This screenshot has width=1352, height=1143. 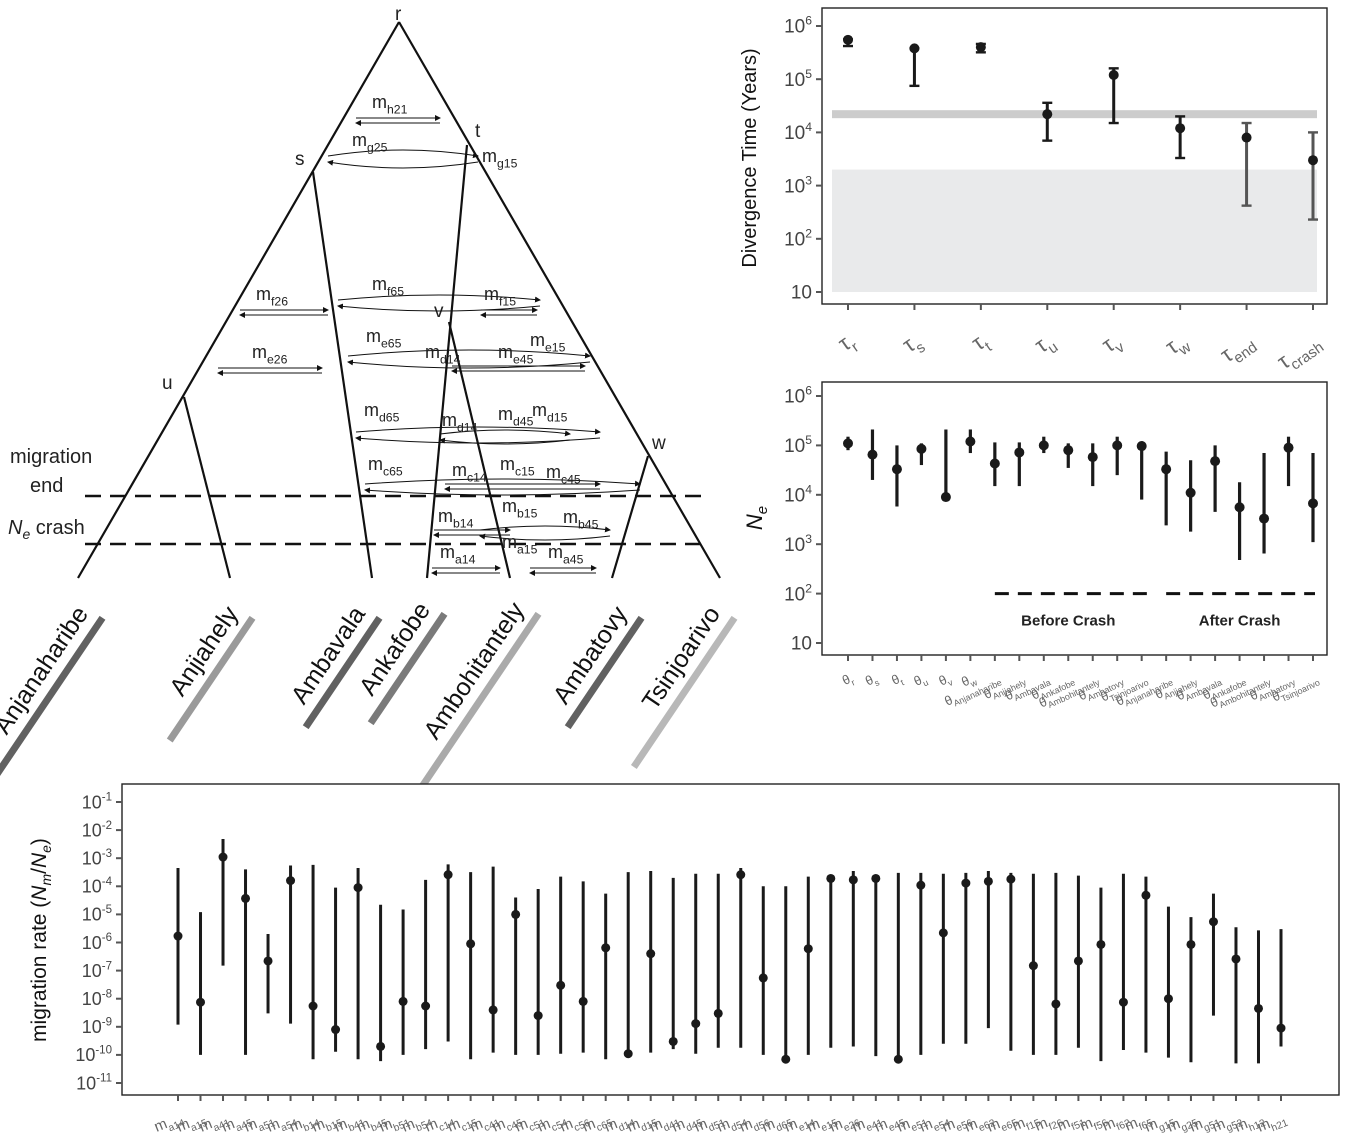 I want to click on migration-end-label-2: end, so click(x=46, y=486).